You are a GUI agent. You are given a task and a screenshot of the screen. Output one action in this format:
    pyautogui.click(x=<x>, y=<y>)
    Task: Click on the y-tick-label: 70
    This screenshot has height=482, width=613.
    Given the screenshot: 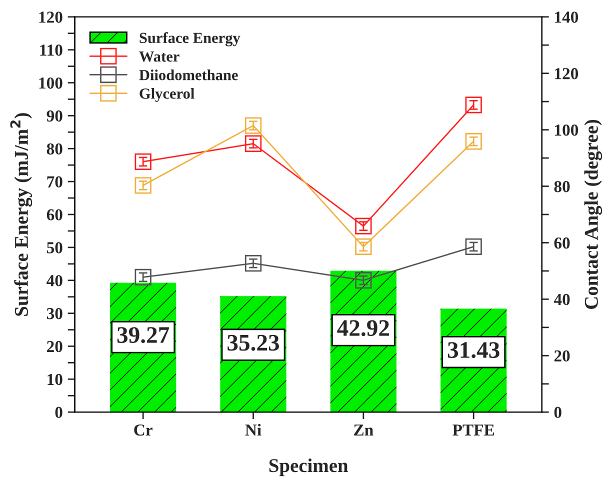 What is the action you would take?
    pyautogui.click(x=54, y=182)
    